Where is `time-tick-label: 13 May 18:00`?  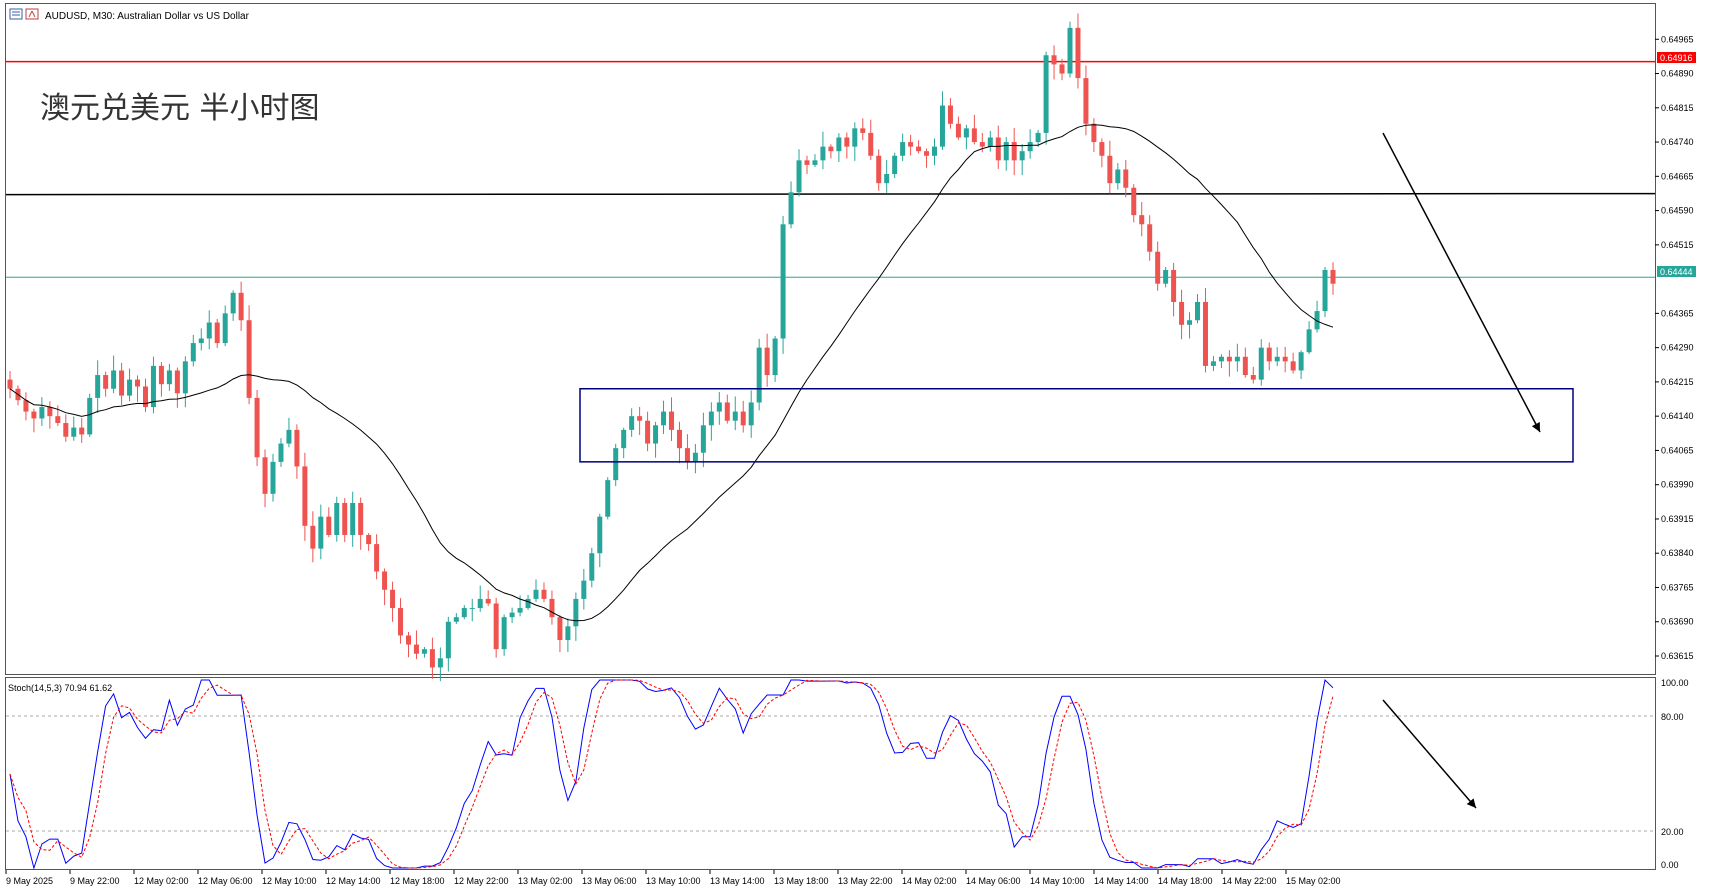
time-tick-label: 13 May 18:00 is located at coordinates (801, 881).